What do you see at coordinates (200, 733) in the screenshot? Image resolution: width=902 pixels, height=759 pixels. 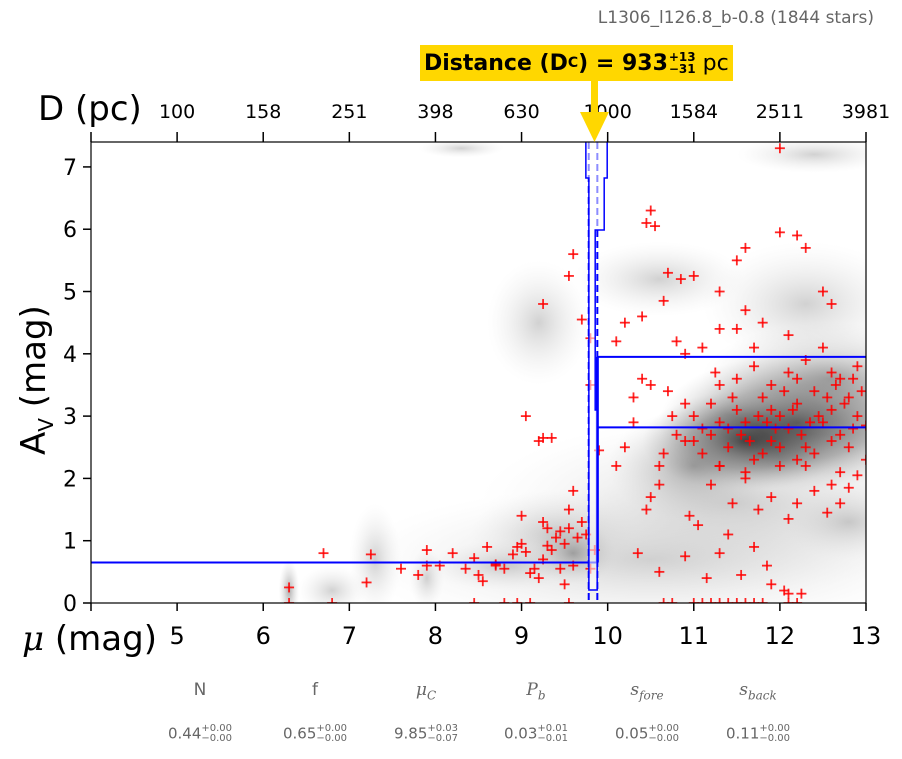 I see `parameter-value: 0.44 +0.00 −0.00` at bounding box center [200, 733].